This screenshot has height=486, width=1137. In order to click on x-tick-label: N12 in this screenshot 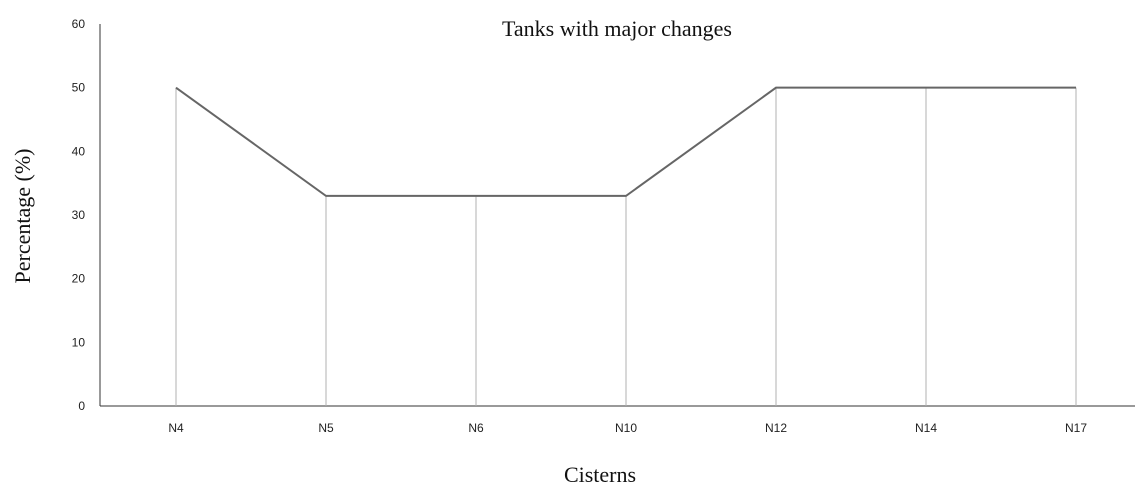, I will do `click(776, 428)`.